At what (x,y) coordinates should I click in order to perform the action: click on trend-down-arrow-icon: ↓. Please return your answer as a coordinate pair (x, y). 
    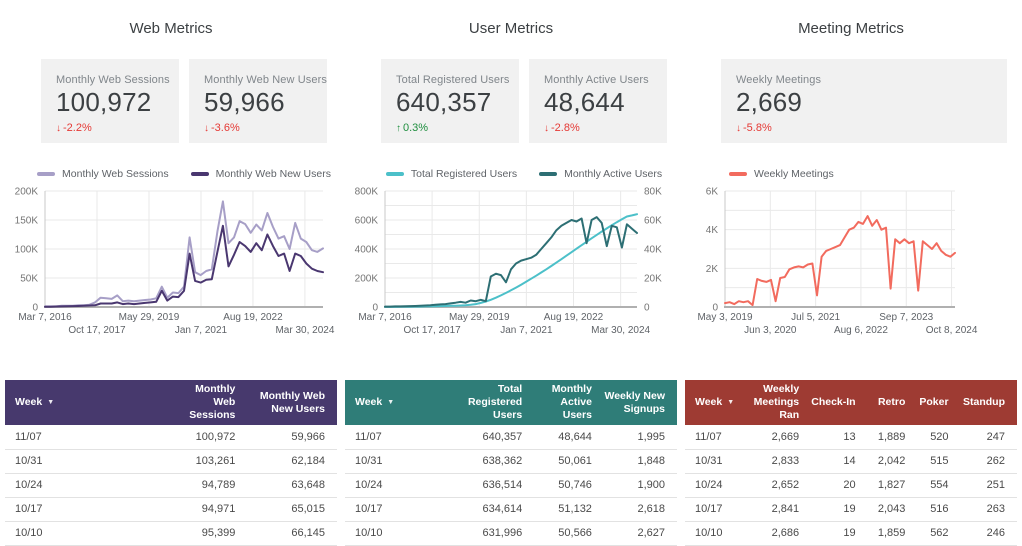
    Looking at the image, I should click on (738, 128).